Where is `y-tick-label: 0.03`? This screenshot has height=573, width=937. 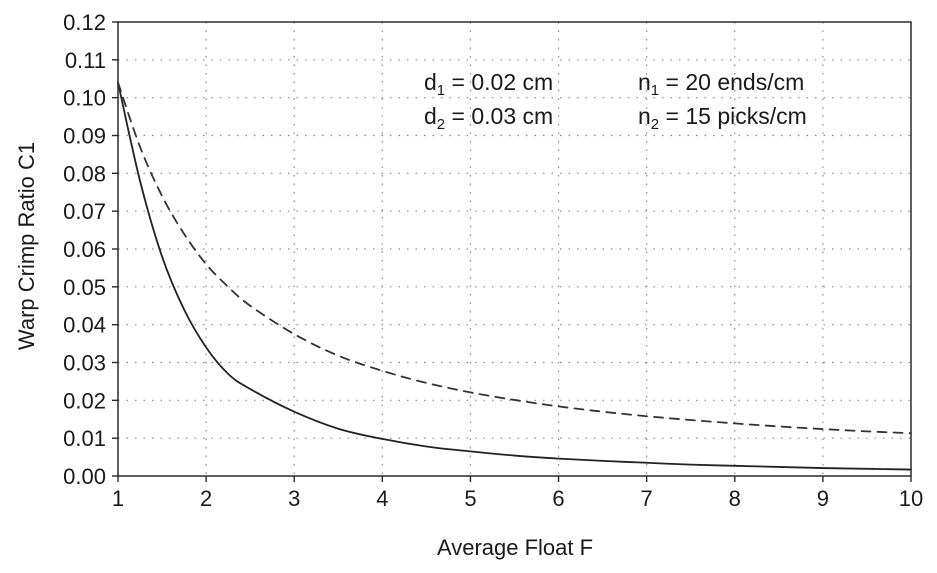 y-tick-label: 0.03 is located at coordinates (84, 363).